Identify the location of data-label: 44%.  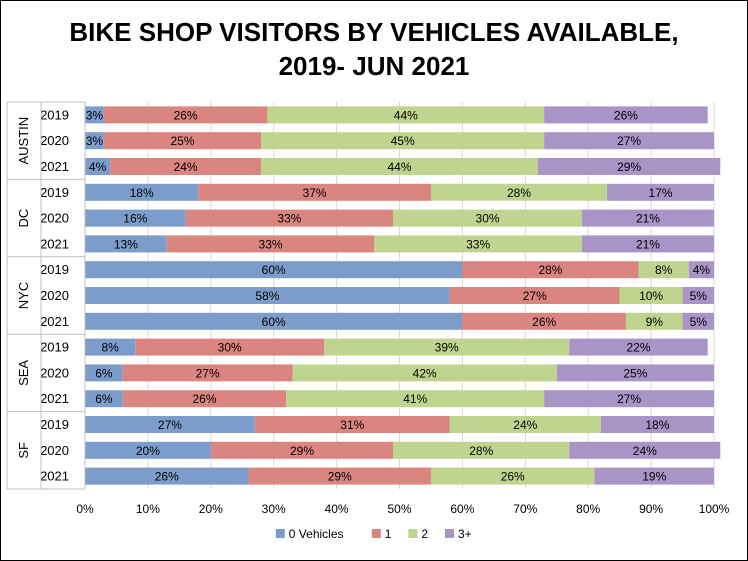
(399, 167).